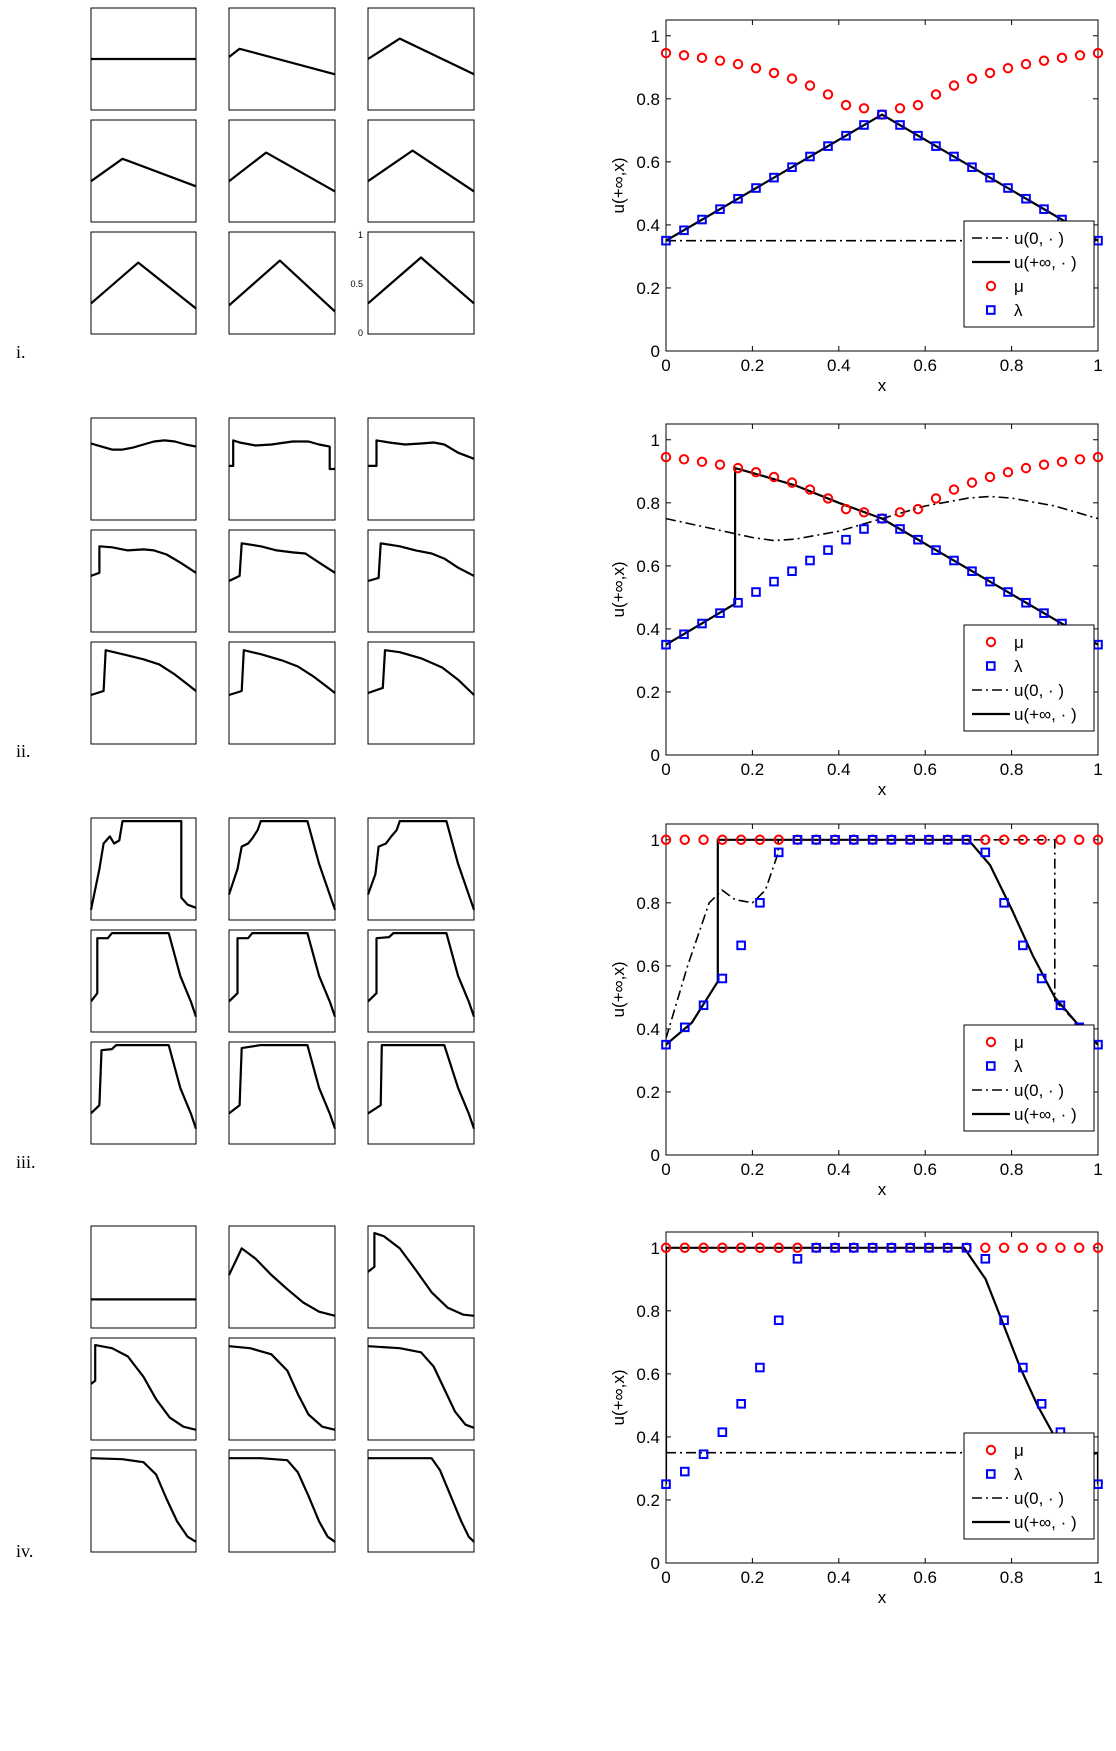  I want to click on x-tick-label: 0.6, so click(925, 365).